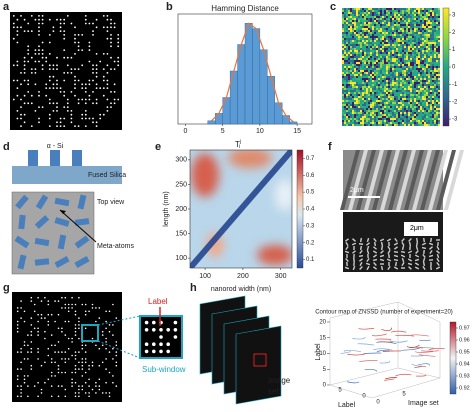  Describe the element at coordinates (82, 262) in the screenshot. I see `meta-atom` at that location.